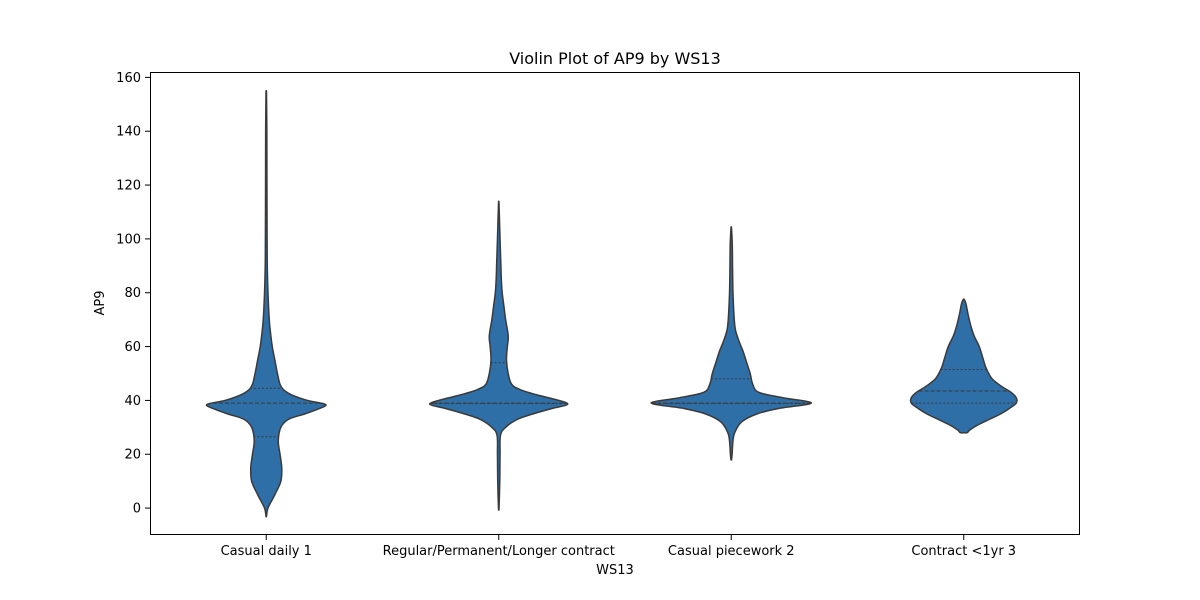 This screenshot has width=1200, height=600. What do you see at coordinates (266, 551) in the screenshot?
I see `x-tick-label: Casual daily 1` at bounding box center [266, 551].